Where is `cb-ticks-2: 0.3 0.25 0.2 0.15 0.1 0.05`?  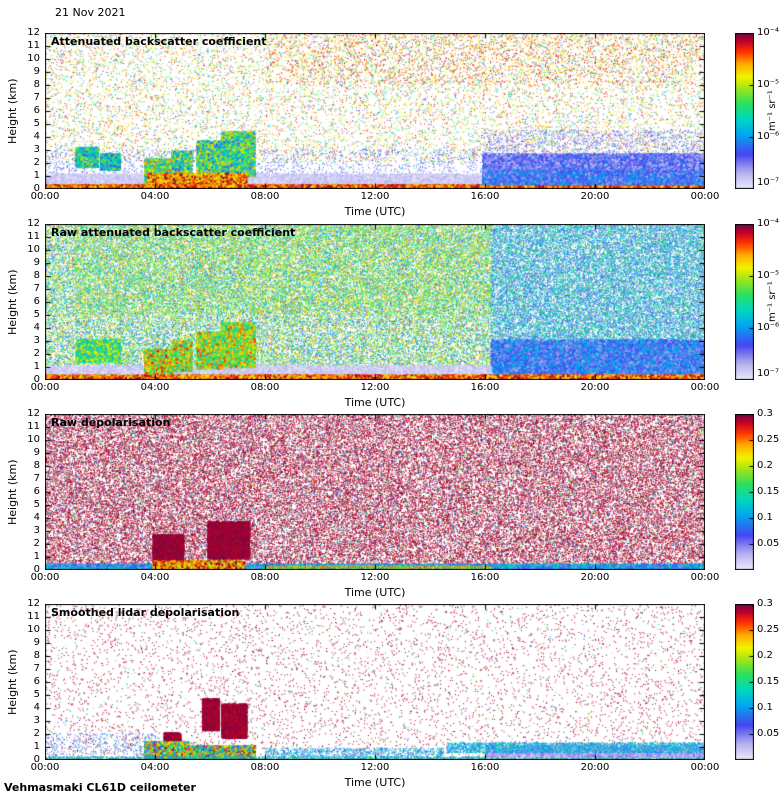
cb-ticks-2: 0.3 0.25 0.2 0.15 0.1 0.05 is located at coordinates (768, 489).